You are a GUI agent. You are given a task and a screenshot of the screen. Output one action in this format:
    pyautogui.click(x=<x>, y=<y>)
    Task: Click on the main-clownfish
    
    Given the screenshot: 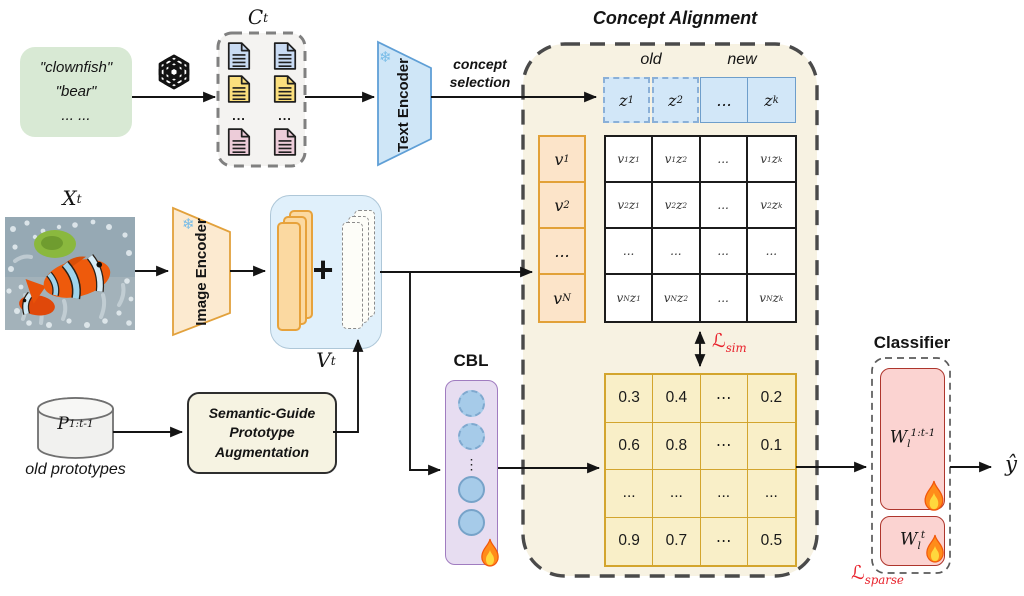 What is the action you would take?
    pyautogui.click(x=68, y=279)
    